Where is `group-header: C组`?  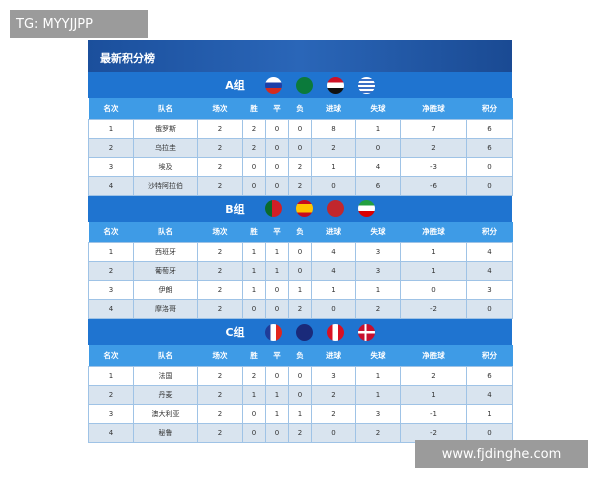 group-header: C组 is located at coordinates (300, 332).